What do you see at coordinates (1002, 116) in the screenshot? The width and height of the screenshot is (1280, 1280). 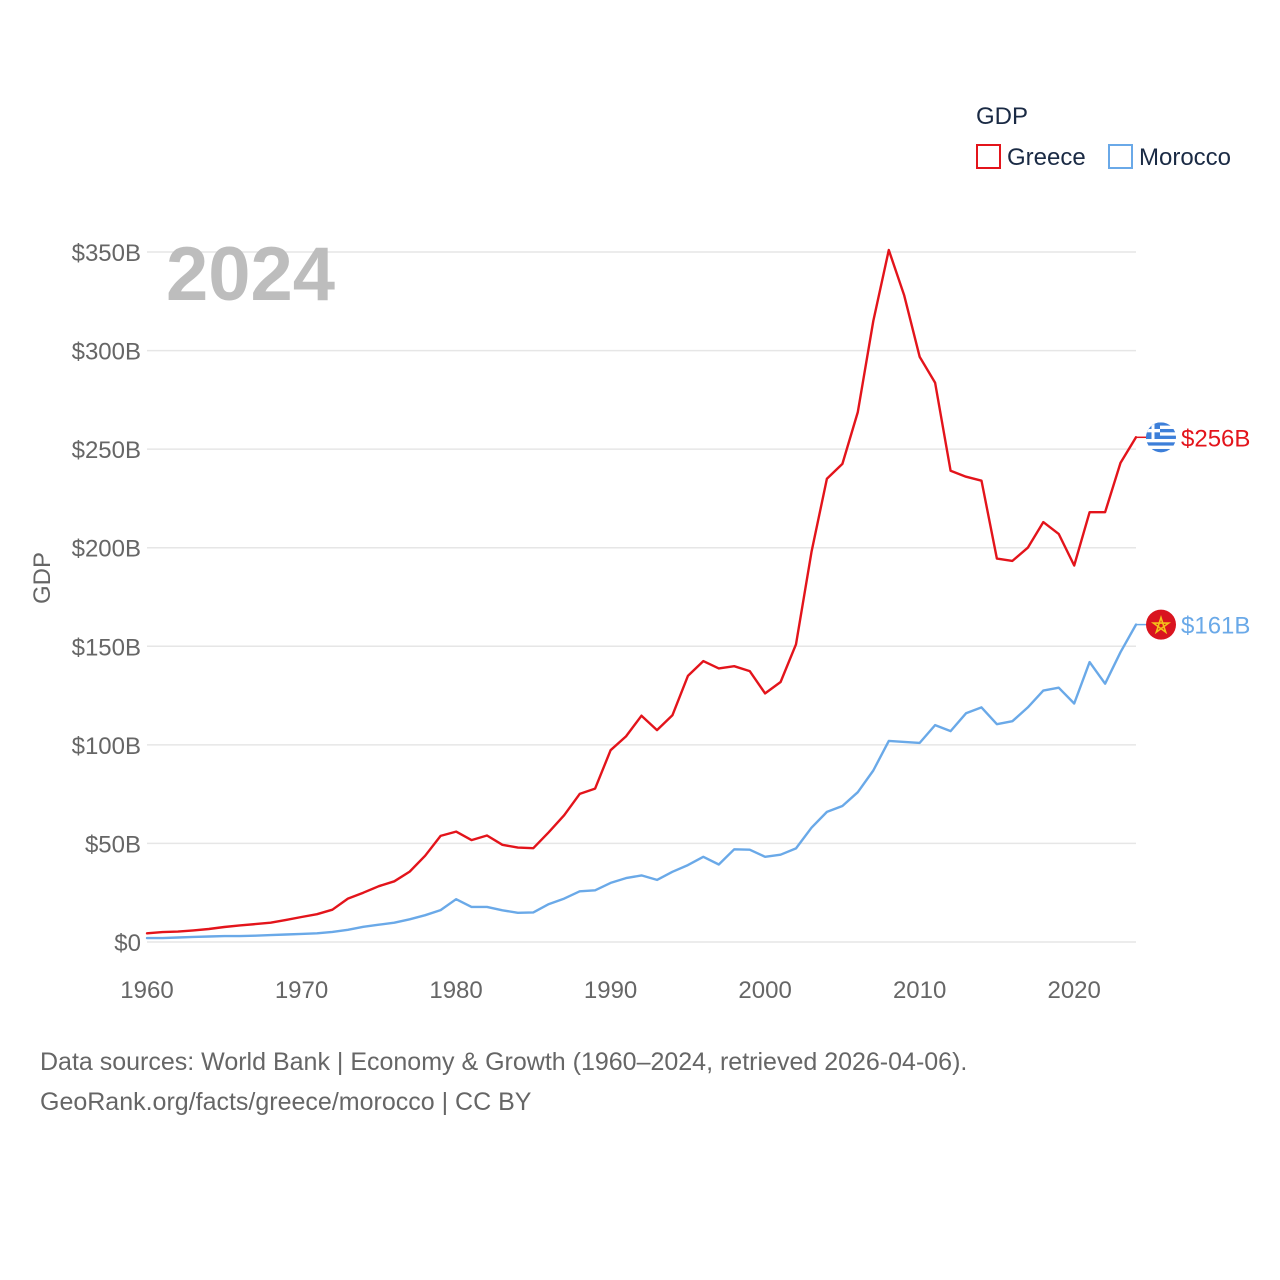 I see `legend-title: GDP` at bounding box center [1002, 116].